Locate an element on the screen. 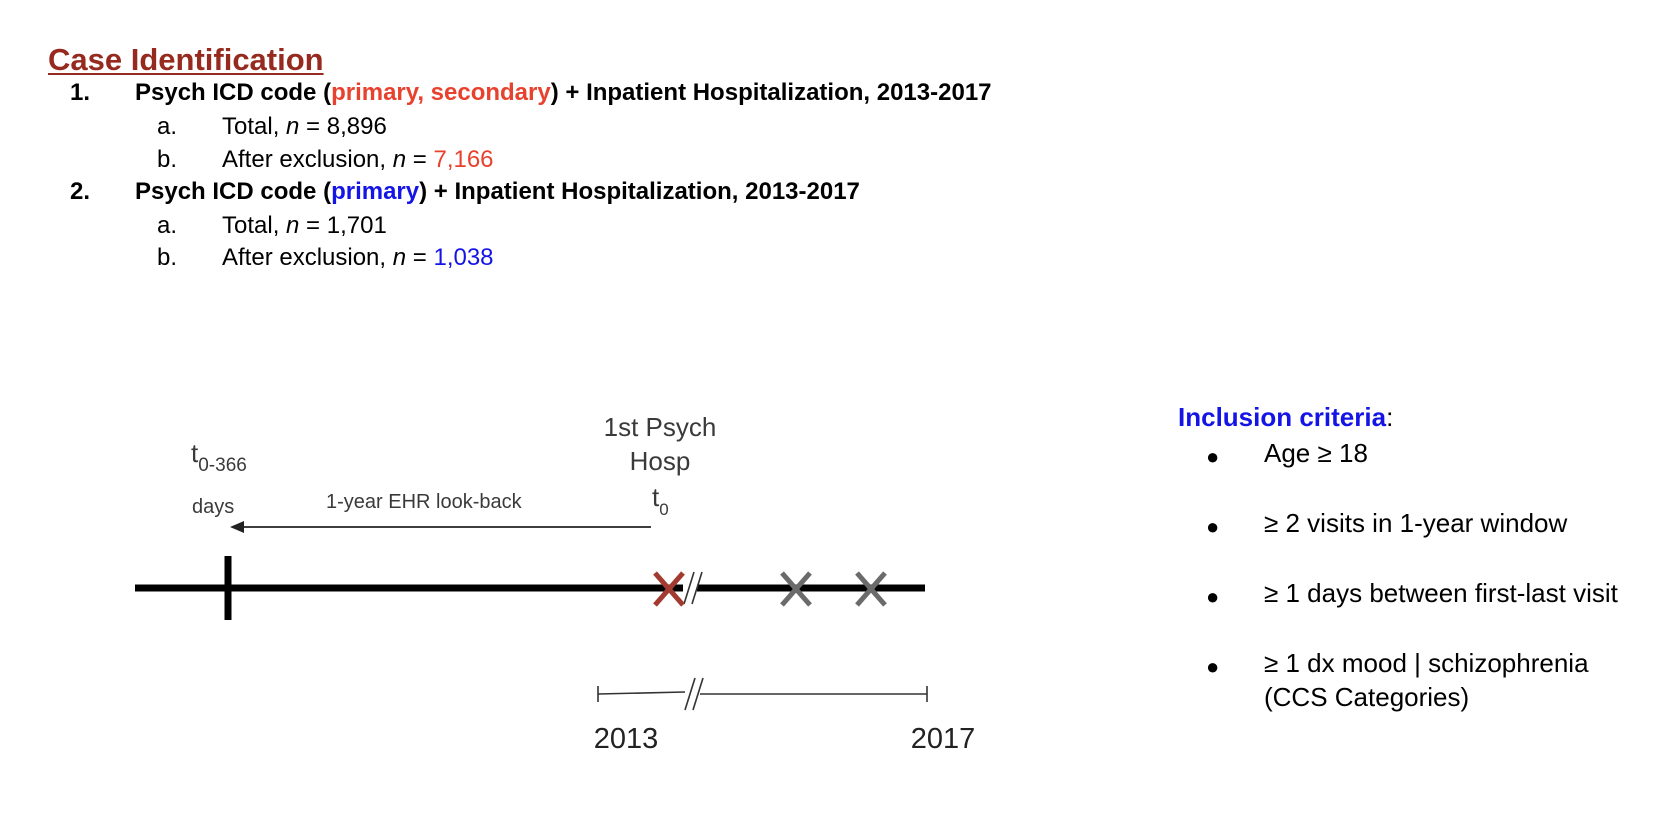 The height and width of the screenshot is (840, 1674). criteria-item: ≥ 1 days between first-last visit is located at coordinates (1441, 593).